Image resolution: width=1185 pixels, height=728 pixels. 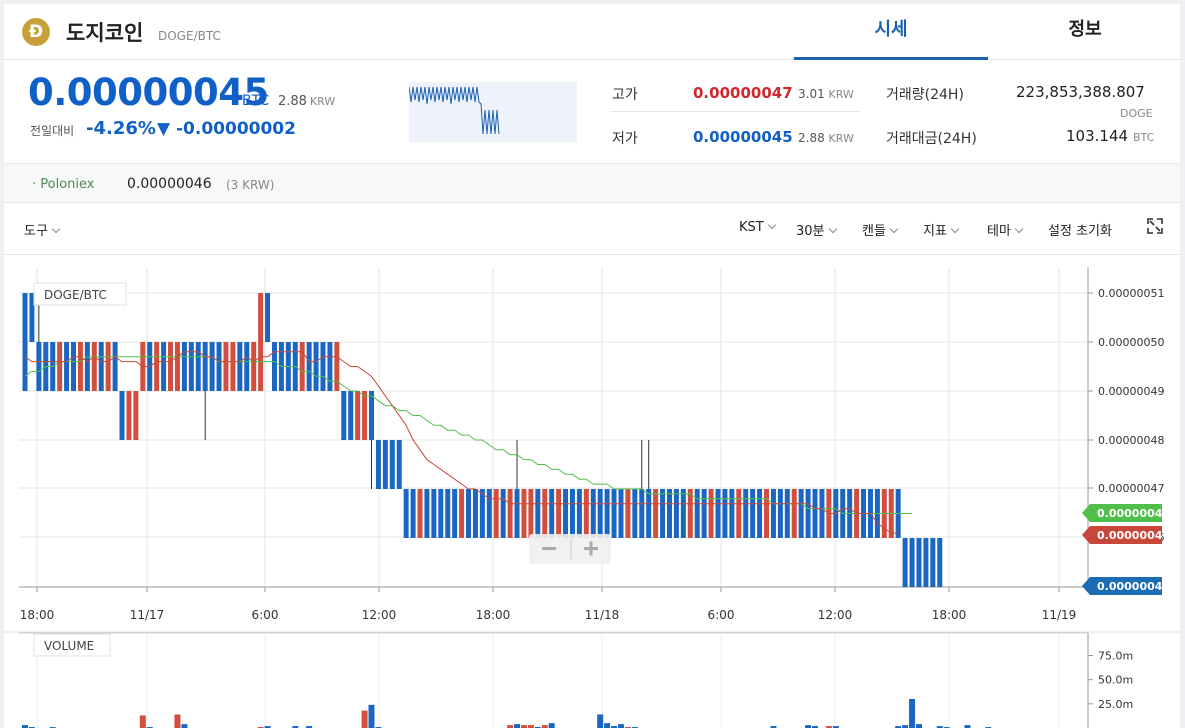 I want to click on interval-dropdown: 30분, so click(x=816, y=229).